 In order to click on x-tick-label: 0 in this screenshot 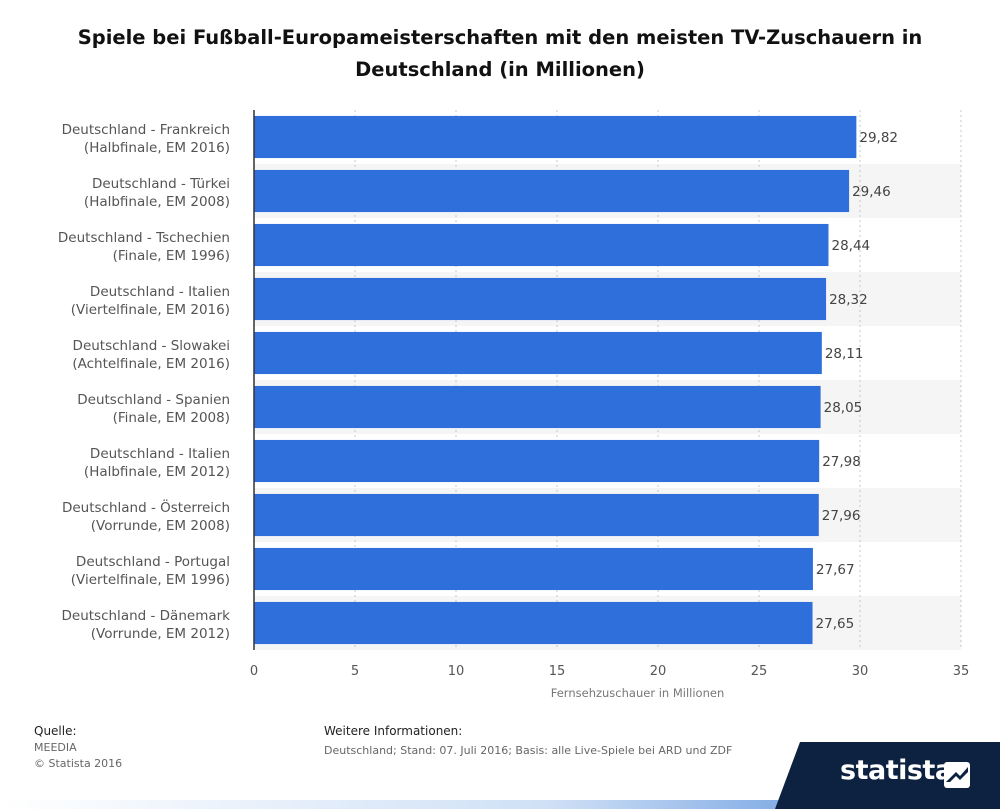, I will do `click(254, 671)`.